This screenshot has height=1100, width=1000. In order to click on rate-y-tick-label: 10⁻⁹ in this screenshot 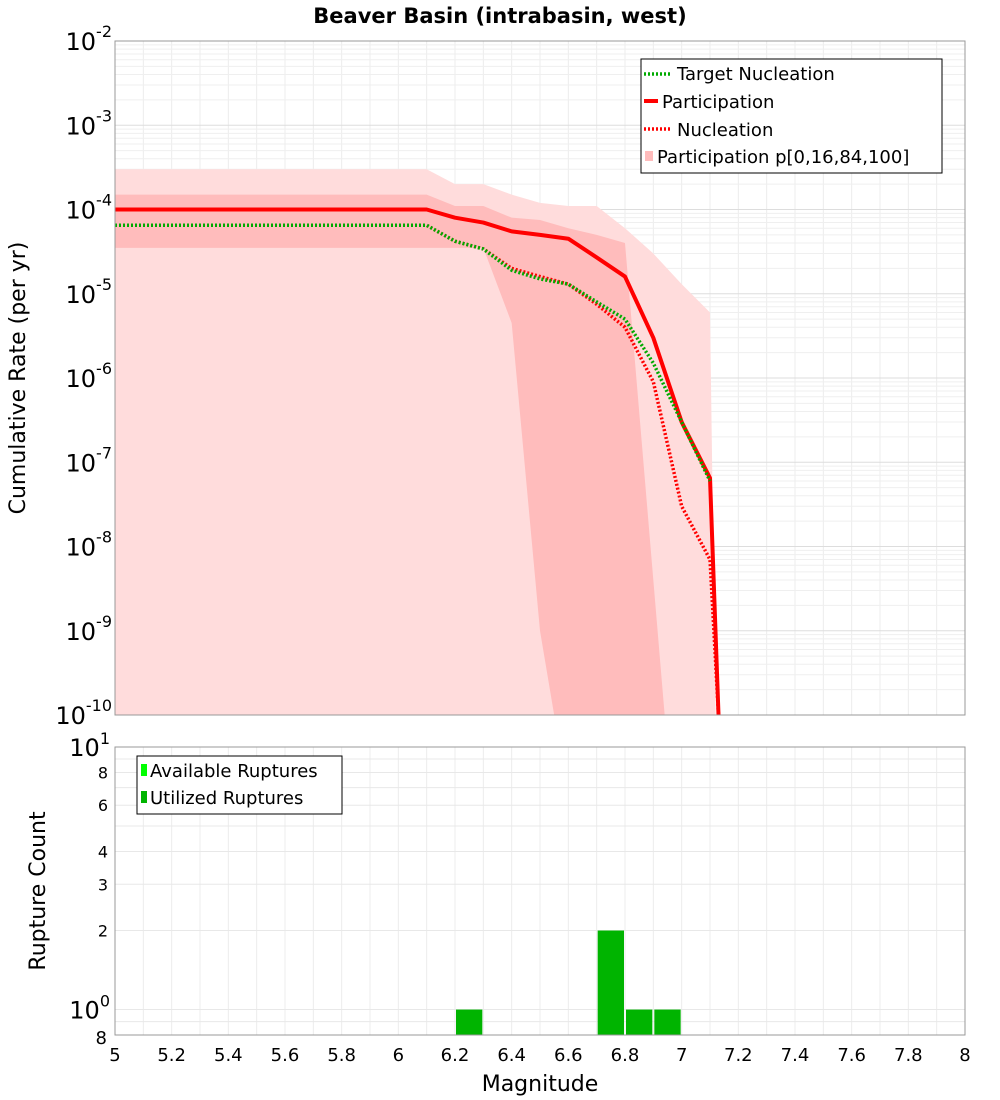, I will do `click(89, 629)`.